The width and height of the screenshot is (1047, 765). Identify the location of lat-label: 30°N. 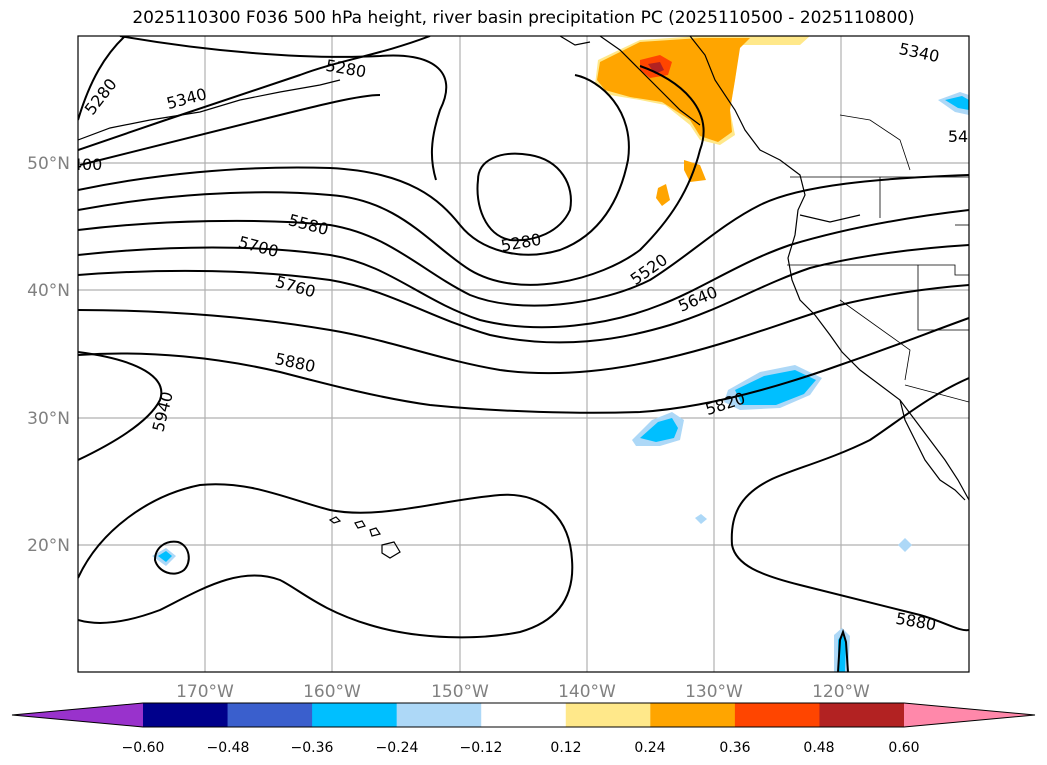
(48, 419).